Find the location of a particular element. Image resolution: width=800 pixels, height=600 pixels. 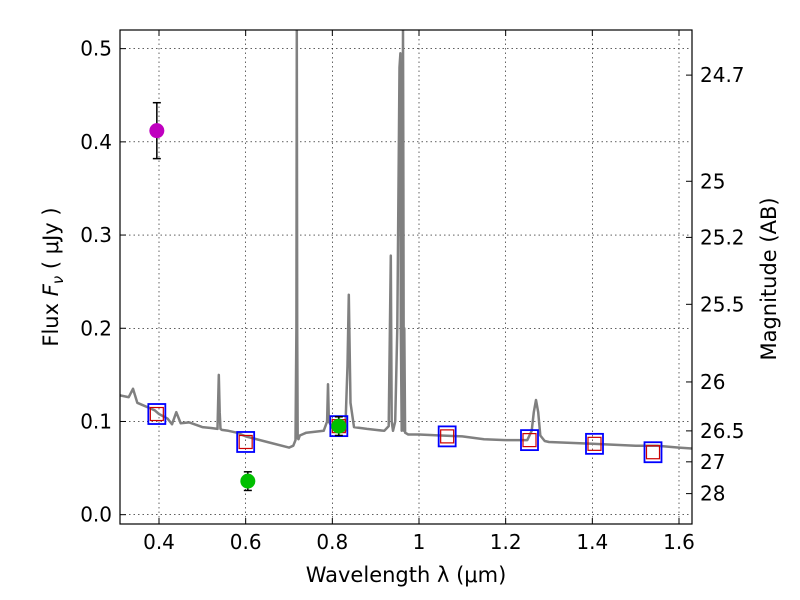

x-tick-label: 0.6 is located at coordinates (246, 542).